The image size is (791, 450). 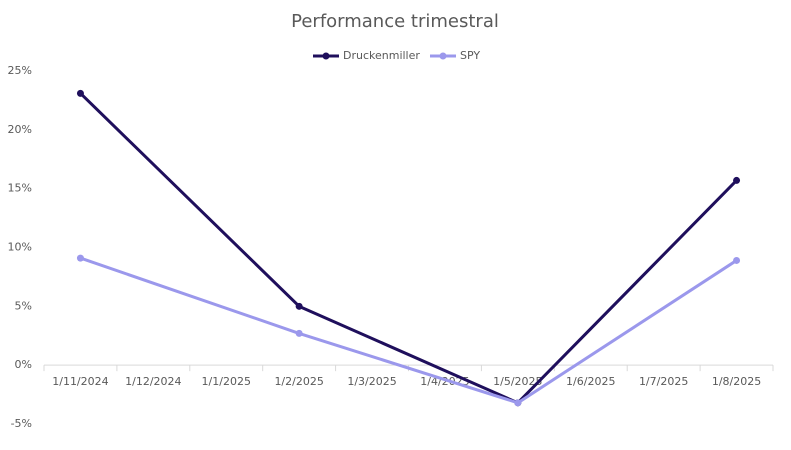 I want to click on y-tick-label: 10%, so click(x=20, y=247).